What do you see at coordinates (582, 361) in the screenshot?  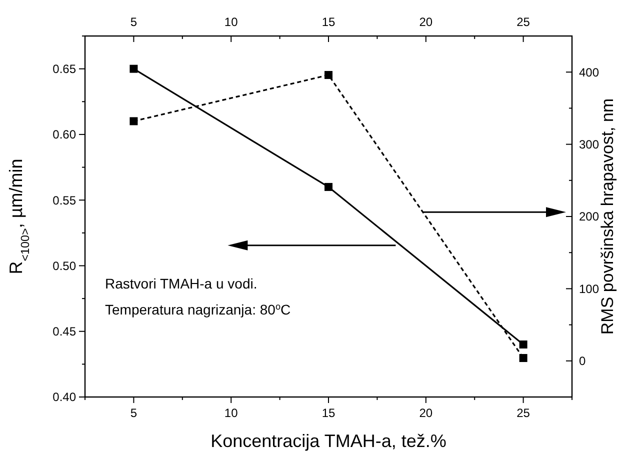 I see `y2-tick-label: 0` at bounding box center [582, 361].